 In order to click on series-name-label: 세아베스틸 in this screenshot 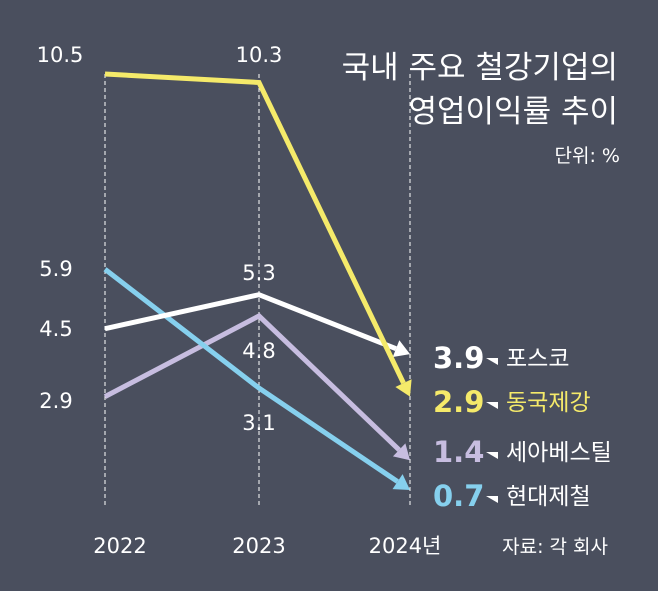, I will do `click(559, 453)`.